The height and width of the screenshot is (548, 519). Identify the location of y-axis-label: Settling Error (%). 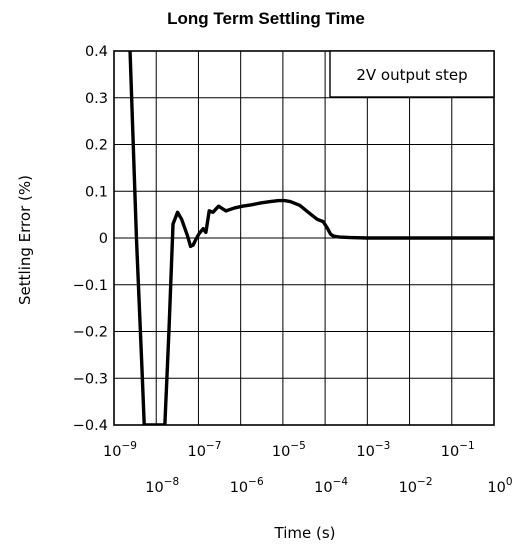
(25, 240).